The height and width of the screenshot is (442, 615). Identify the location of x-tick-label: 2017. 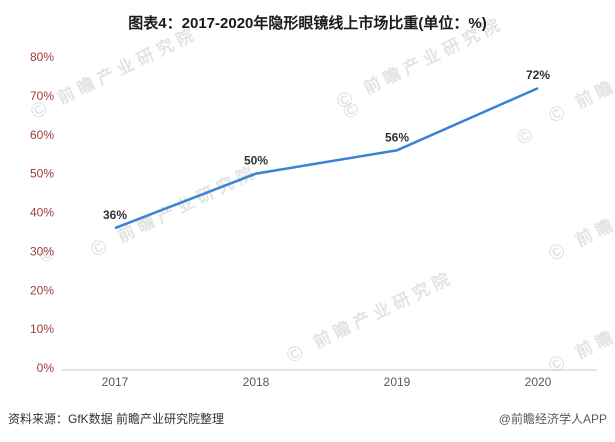
(115, 382).